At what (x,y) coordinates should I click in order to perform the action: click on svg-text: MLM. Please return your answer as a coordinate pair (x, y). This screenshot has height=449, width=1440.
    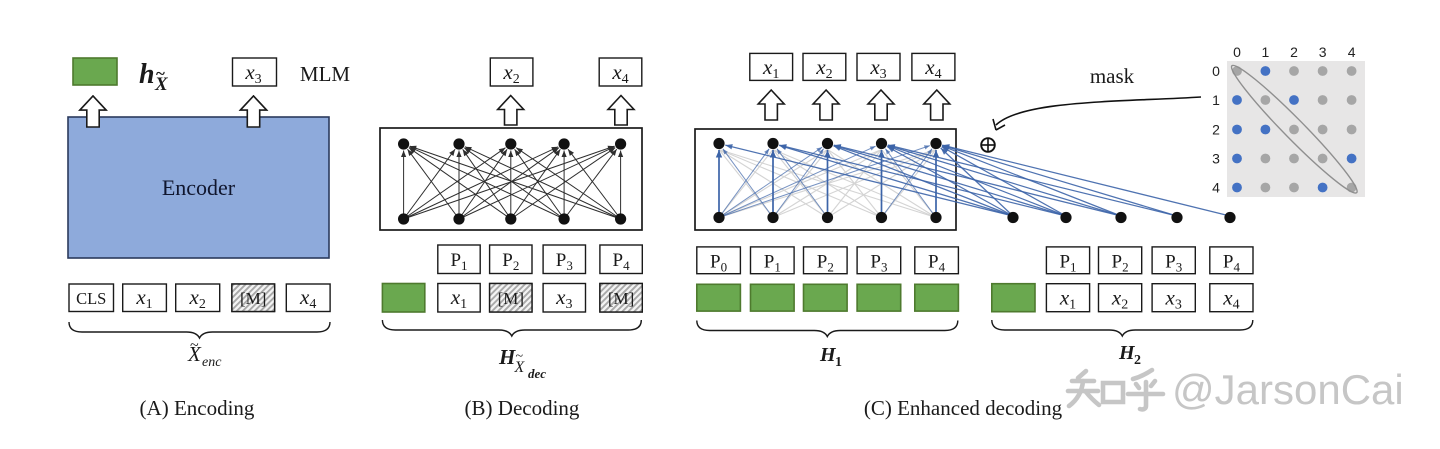
    Looking at the image, I should click on (325, 74).